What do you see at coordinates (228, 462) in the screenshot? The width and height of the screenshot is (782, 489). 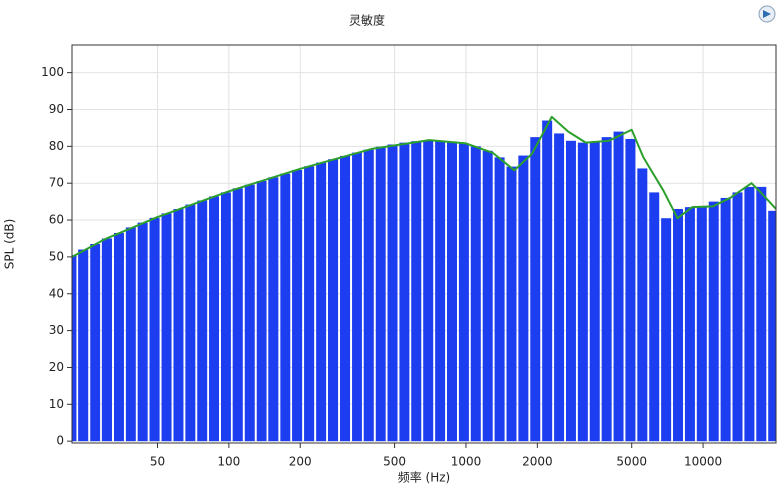 I see `x-tick-label: 100` at bounding box center [228, 462].